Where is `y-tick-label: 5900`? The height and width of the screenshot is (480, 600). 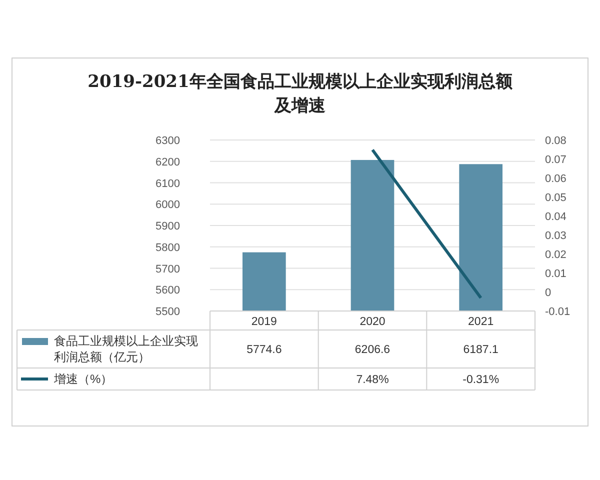 y-tick-label: 5900 is located at coordinates (168, 226).